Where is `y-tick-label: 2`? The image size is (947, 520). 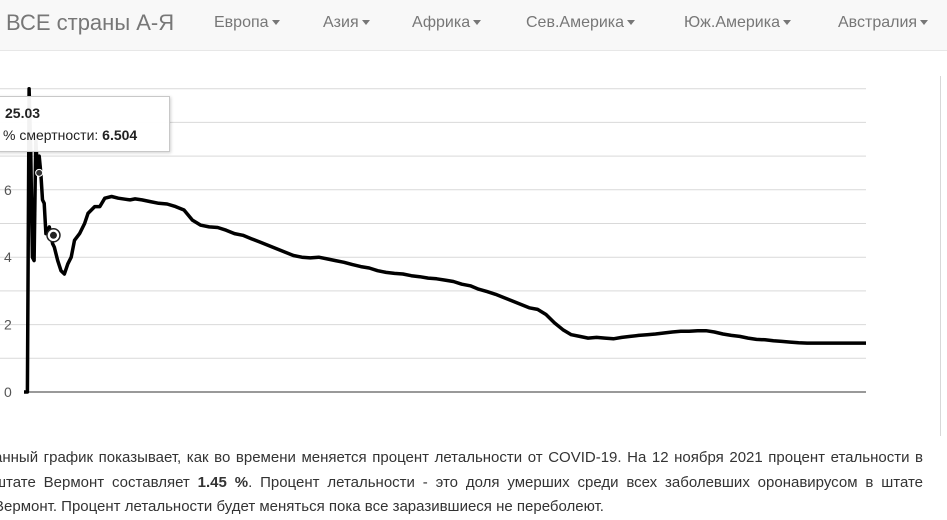 y-tick-label: 2 is located at coordinates (8, 325).